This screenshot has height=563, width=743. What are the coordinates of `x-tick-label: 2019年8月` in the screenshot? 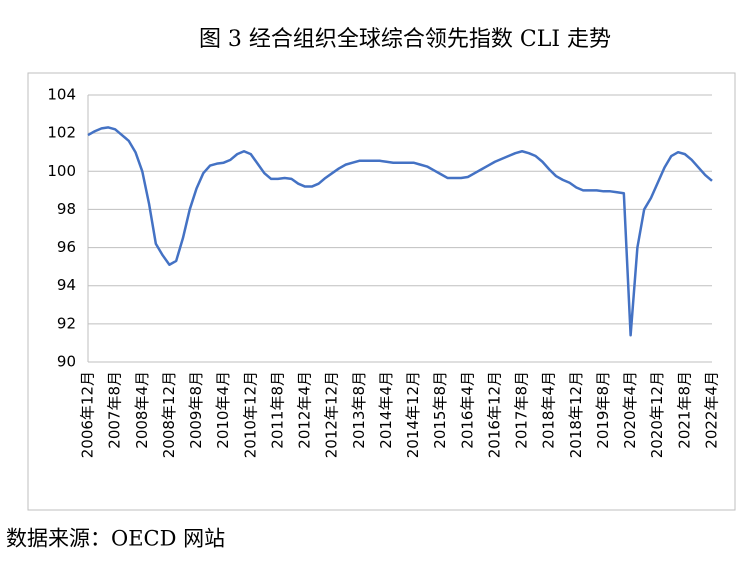 It's located at (603, 410).